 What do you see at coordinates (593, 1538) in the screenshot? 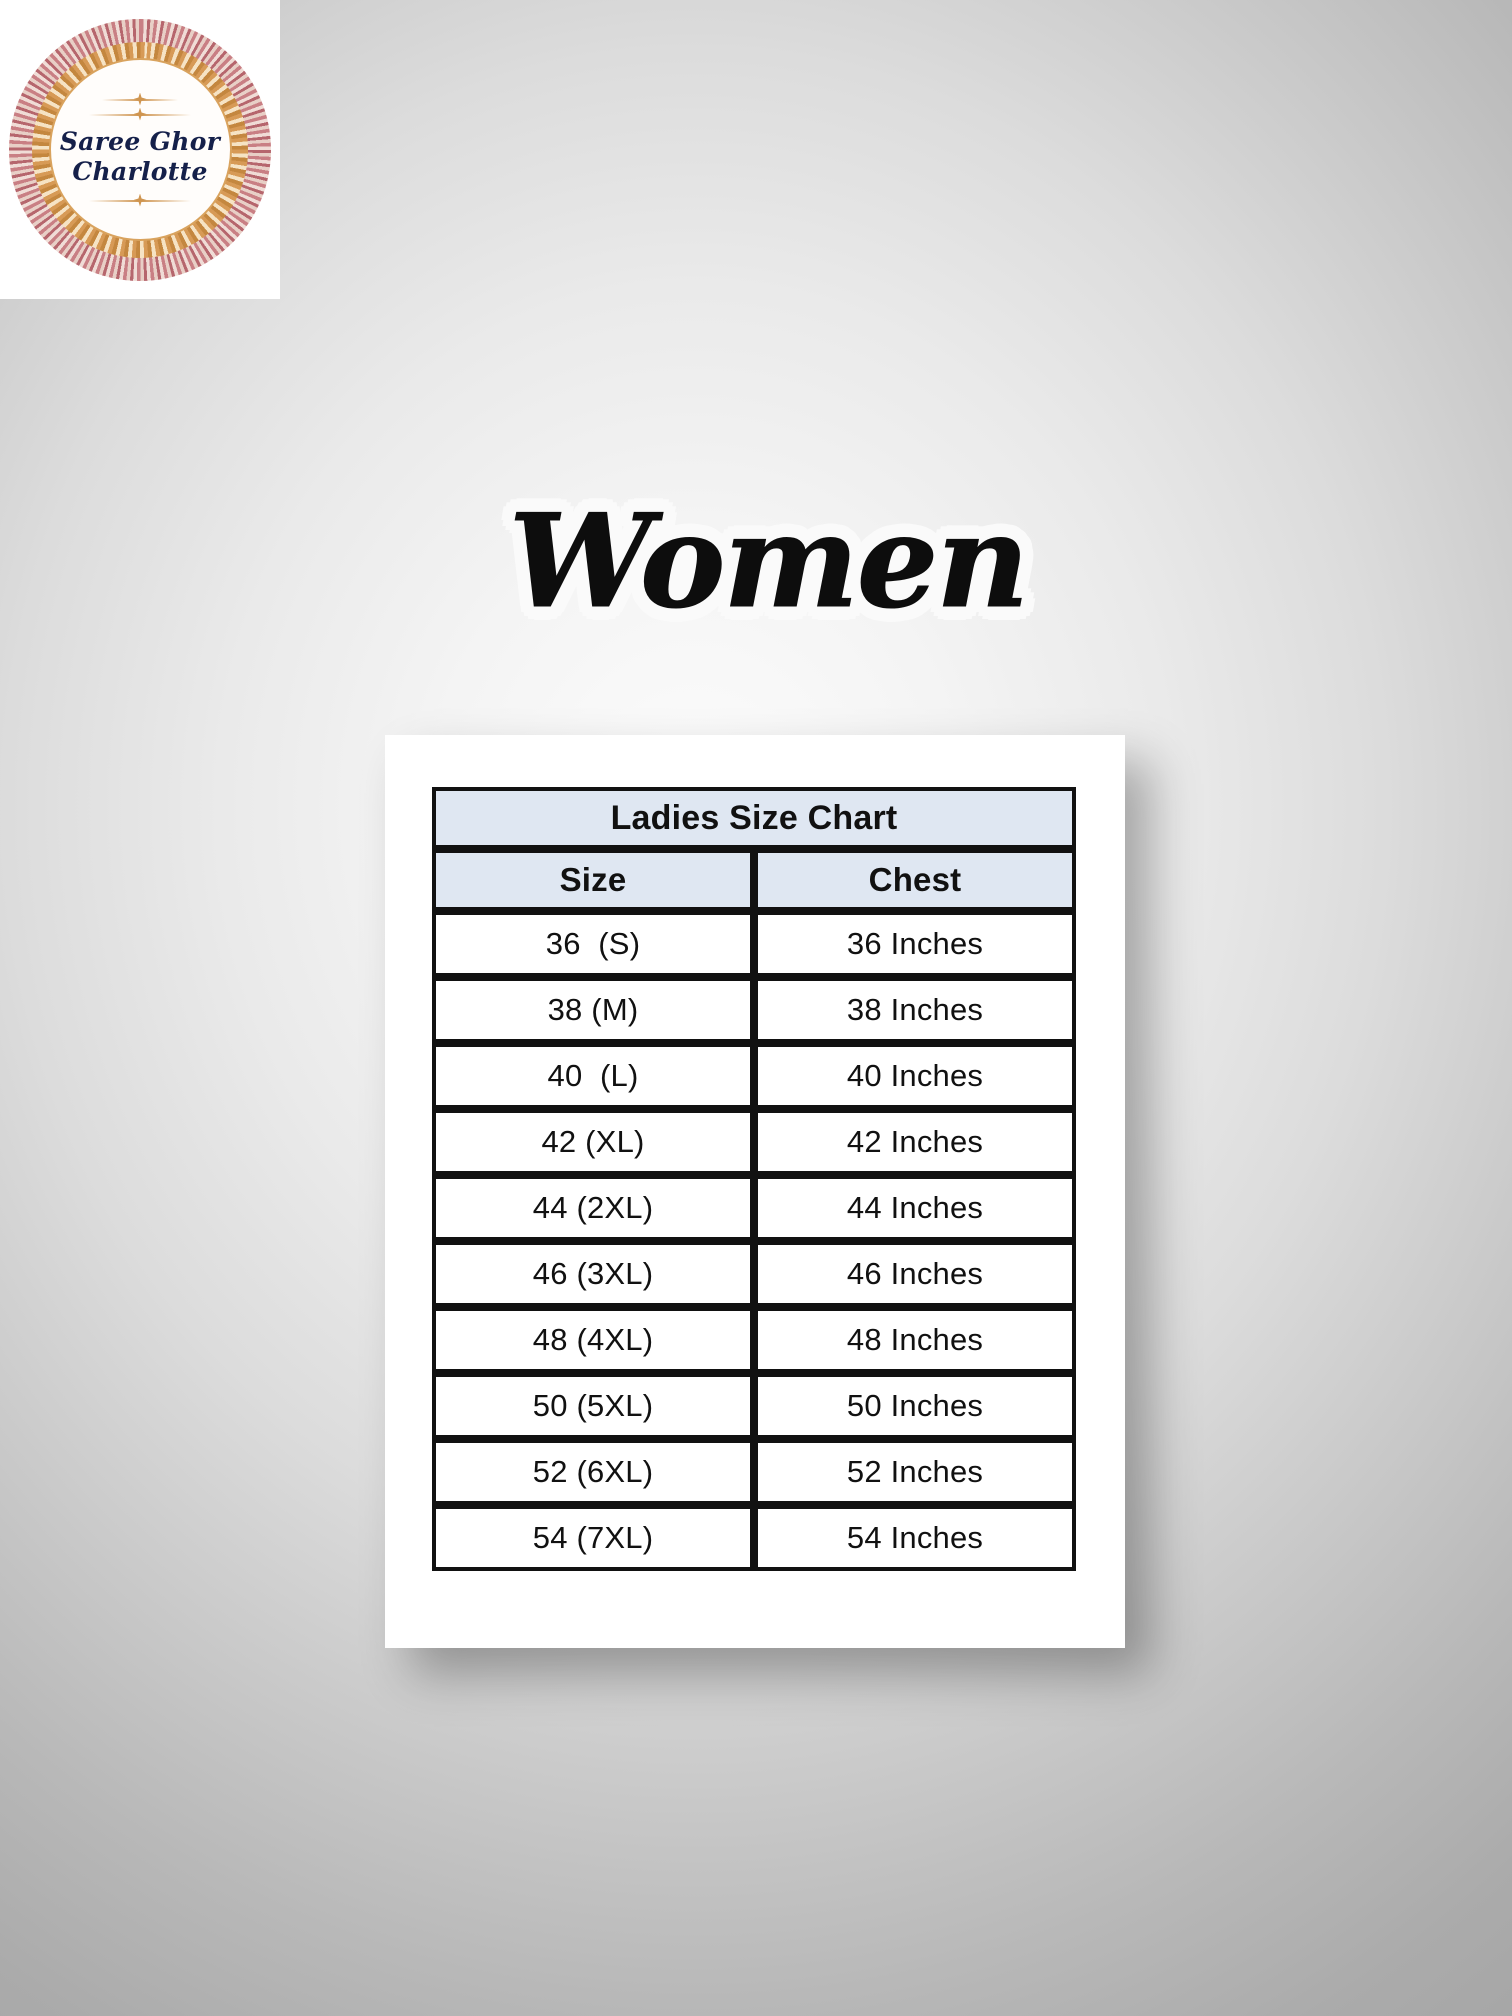
I see `cell-size: 54 (7XL)` at bounding box center [593, 1538].